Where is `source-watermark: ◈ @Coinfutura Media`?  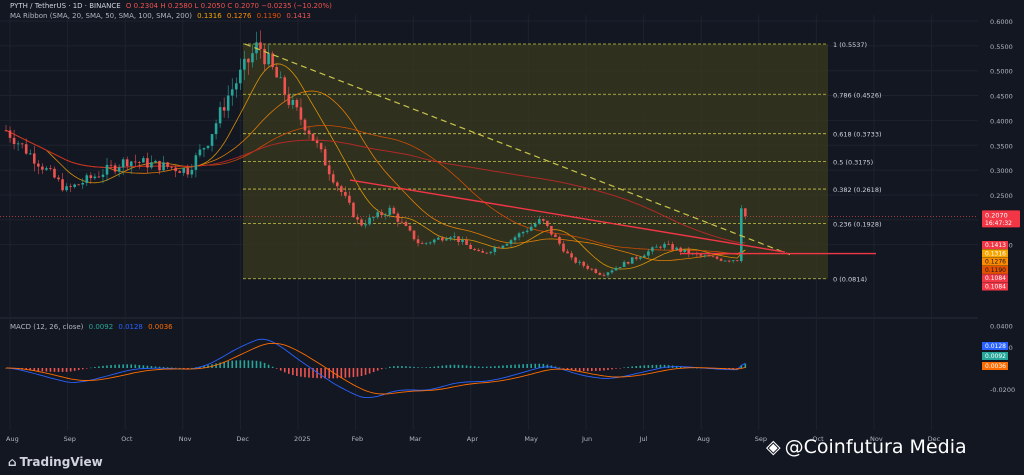
source-watermark: ◈ @Coinfutura Media is located at coordinates (866, 447).